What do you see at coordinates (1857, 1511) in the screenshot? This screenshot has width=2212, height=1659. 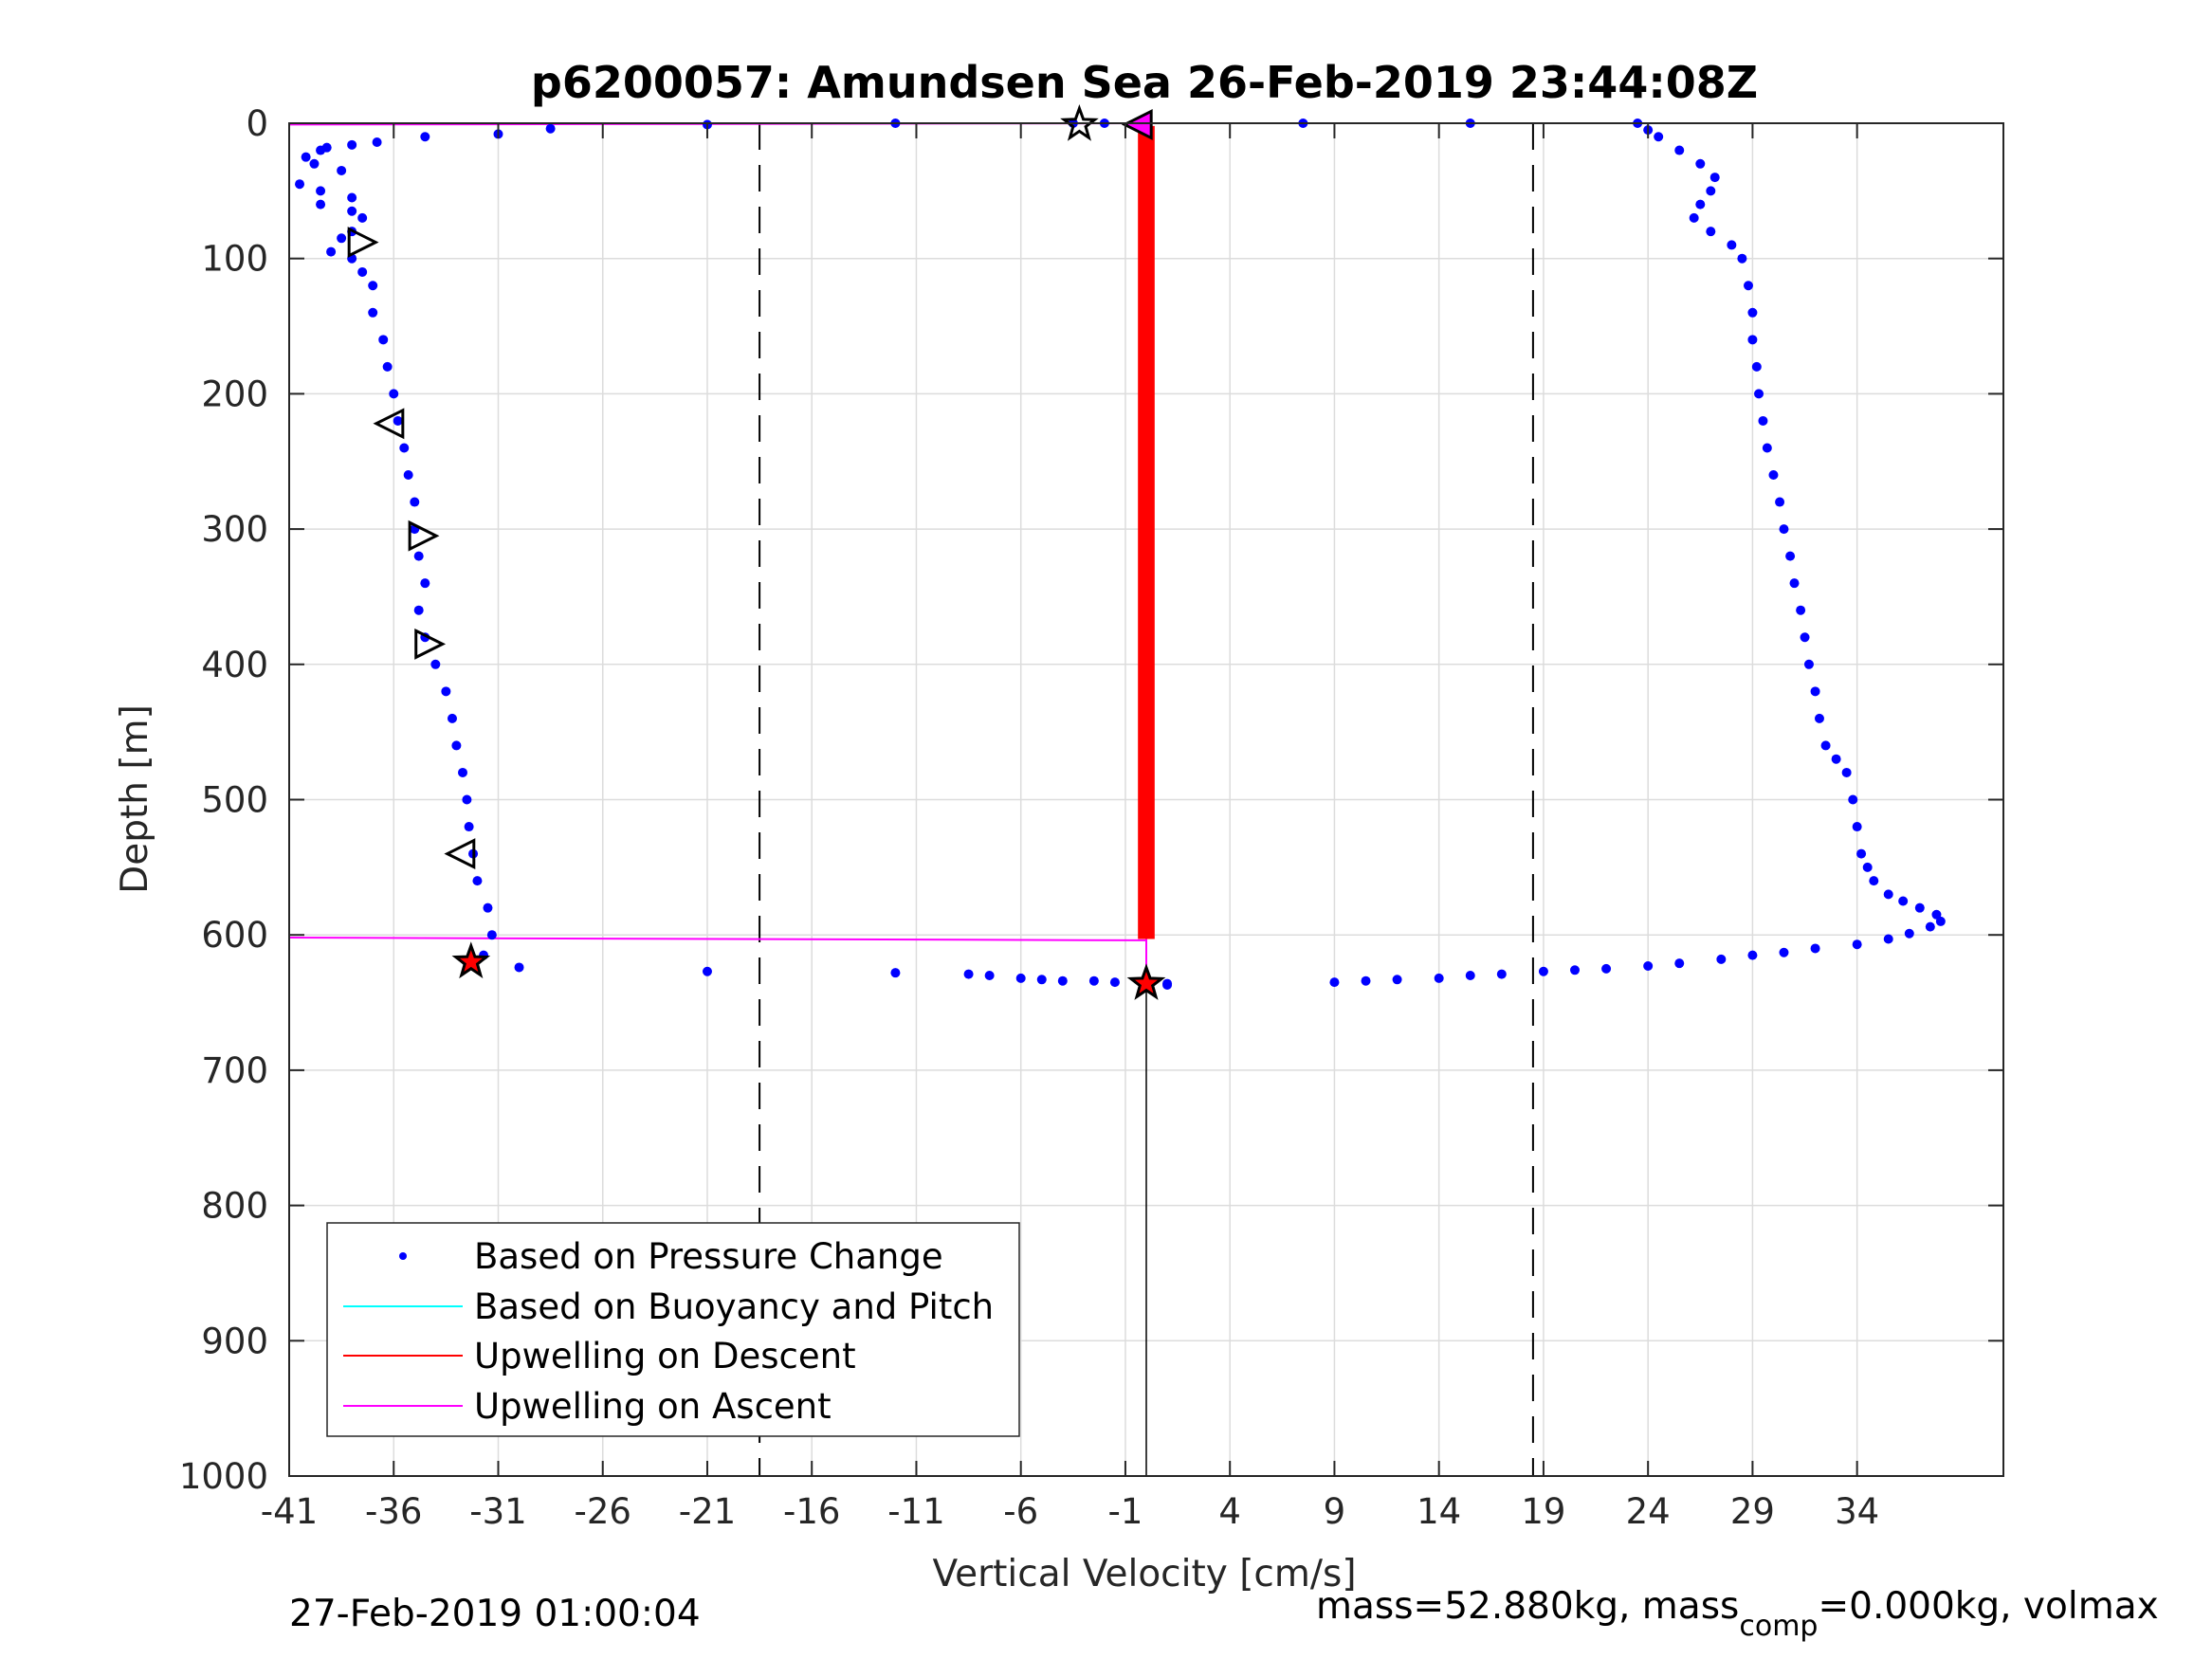 I see `x-tick-label: 34` at bounding box center [1857, 1511].